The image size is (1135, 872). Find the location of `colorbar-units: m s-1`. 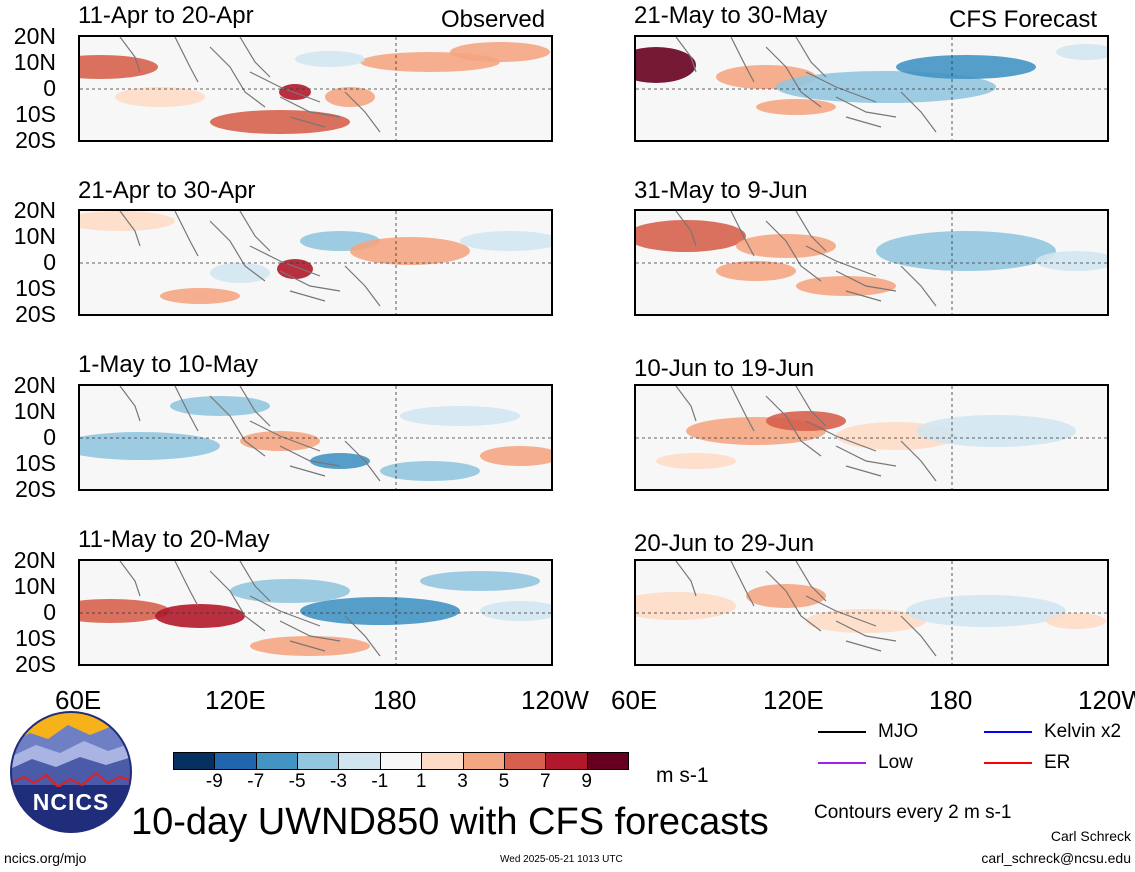

colorbar-units: m s-1 is located at coordinates (682, 775).